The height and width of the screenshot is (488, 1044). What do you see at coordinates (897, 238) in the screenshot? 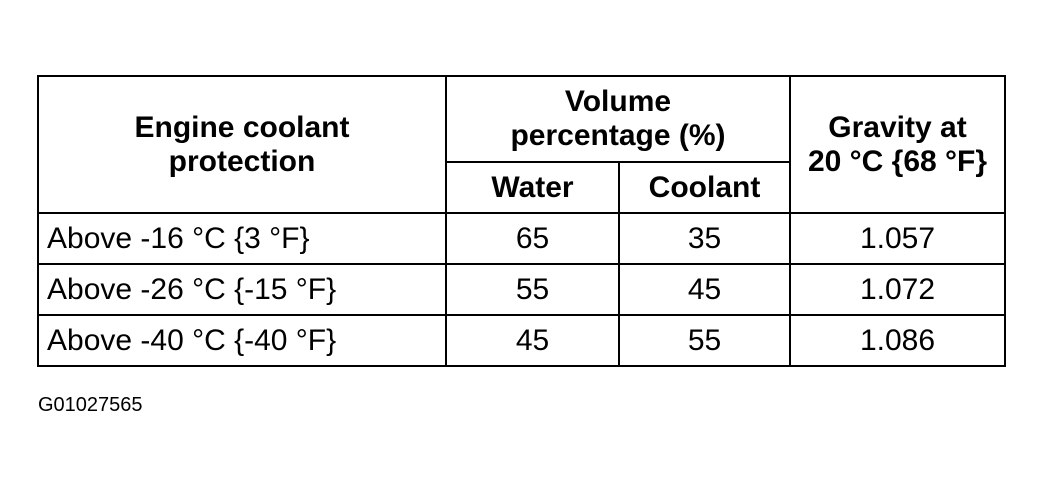
I see `table-cell: 1.057` at bounding box center [897, 238].